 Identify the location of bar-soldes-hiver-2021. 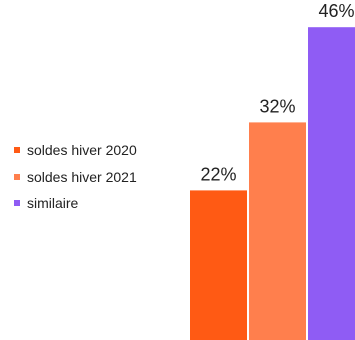
(277, 231).